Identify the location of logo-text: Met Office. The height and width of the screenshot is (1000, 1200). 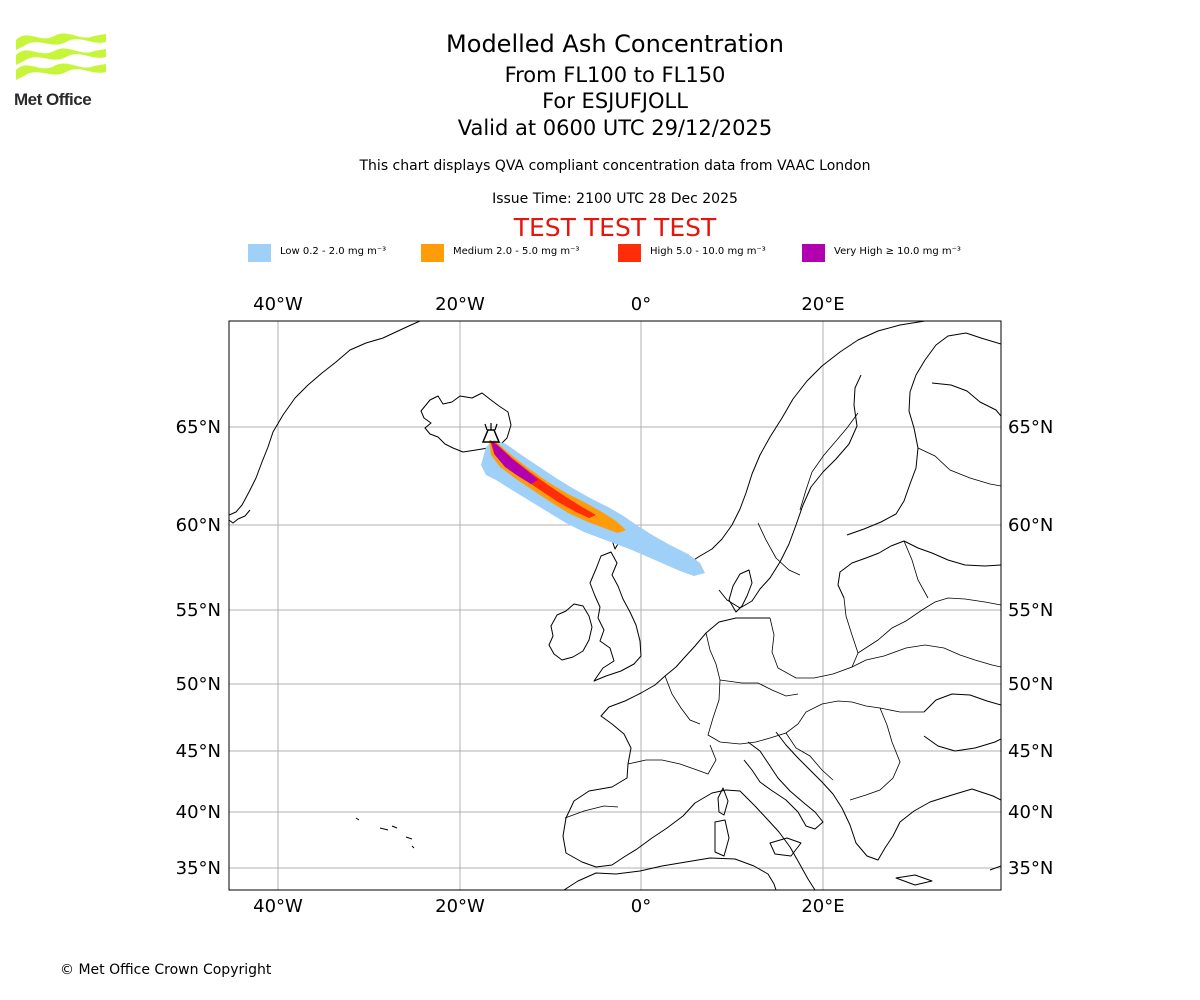
(53, 99).